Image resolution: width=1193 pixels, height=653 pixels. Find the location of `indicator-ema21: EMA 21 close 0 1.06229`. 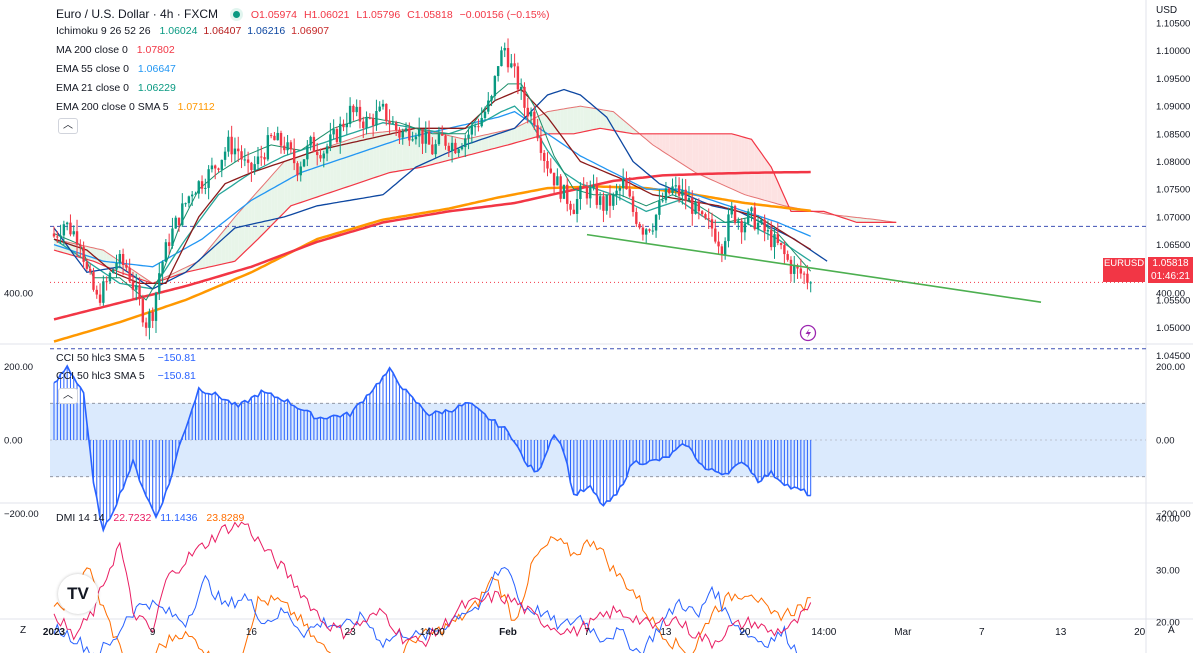

indicator-ema21: EMA 21 close 0 1.06229 is located at coordinates (192, 88).